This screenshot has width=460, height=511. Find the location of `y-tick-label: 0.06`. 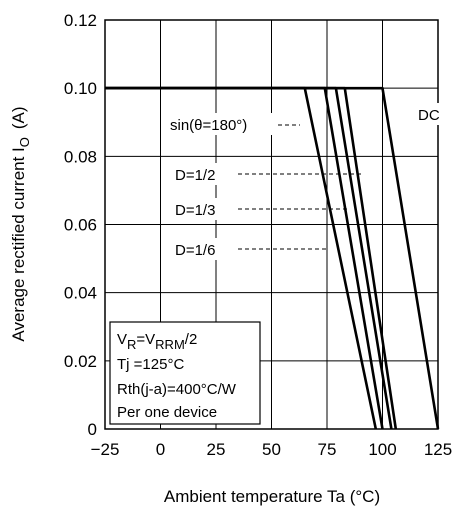

y-tick-label: 0.06 is located at coordinates (80, 225).